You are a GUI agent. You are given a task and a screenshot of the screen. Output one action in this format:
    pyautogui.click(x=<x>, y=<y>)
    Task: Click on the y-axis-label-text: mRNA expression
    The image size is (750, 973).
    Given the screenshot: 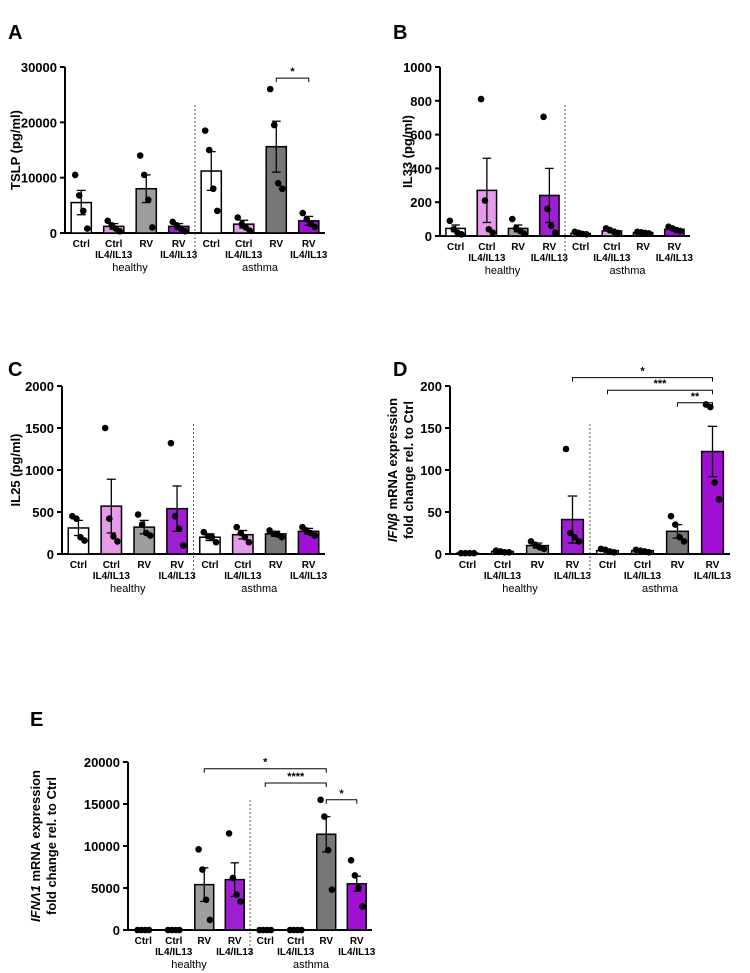 What is the action you would take?
    pyautogui.click(x=35, y=827)
    